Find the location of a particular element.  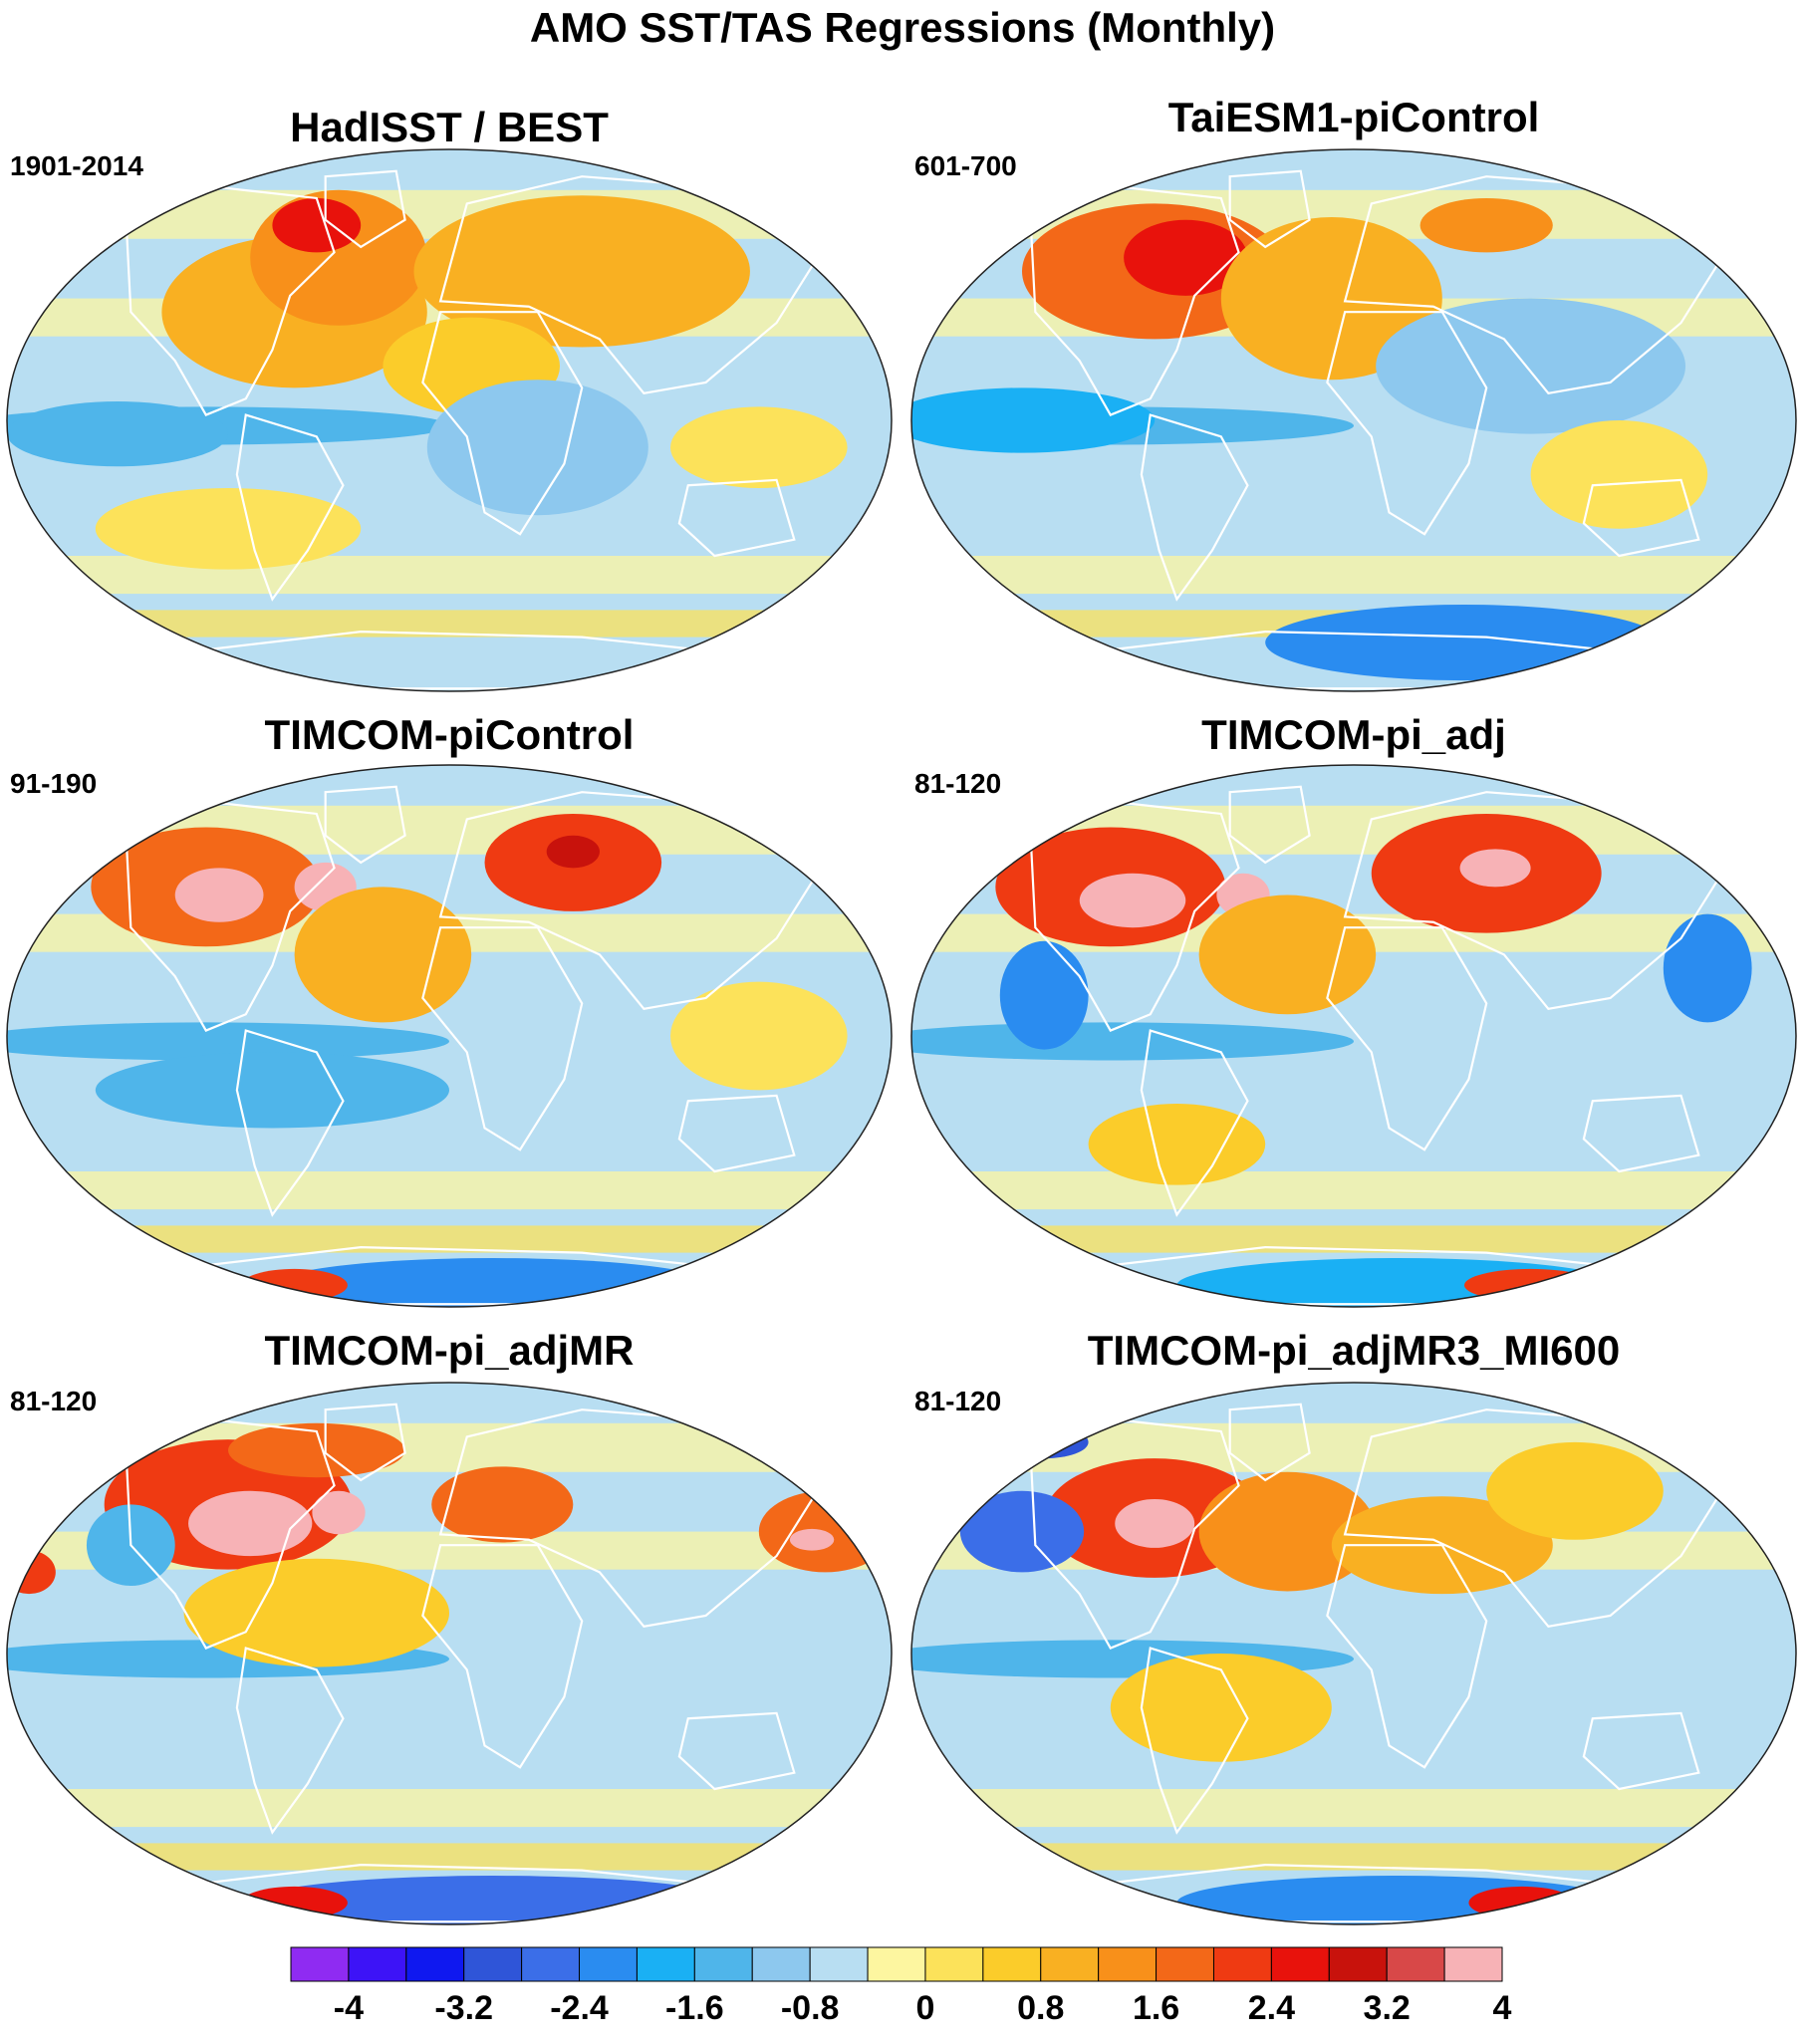

panel-period-label: 91-190 is located at coordinates (53, 783).